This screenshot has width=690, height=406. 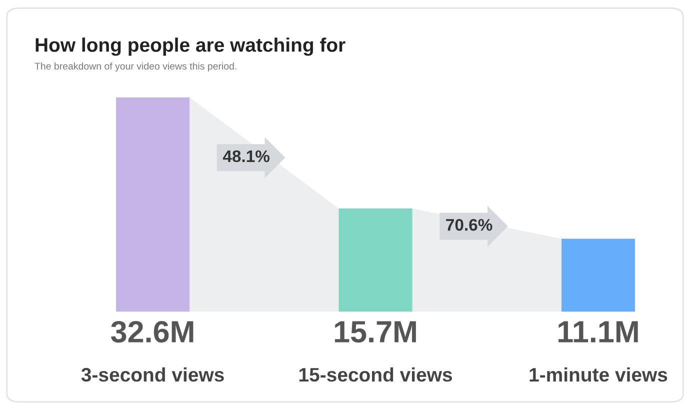 I want to click on data-label: 11.1M, so click(x=598, y=331).